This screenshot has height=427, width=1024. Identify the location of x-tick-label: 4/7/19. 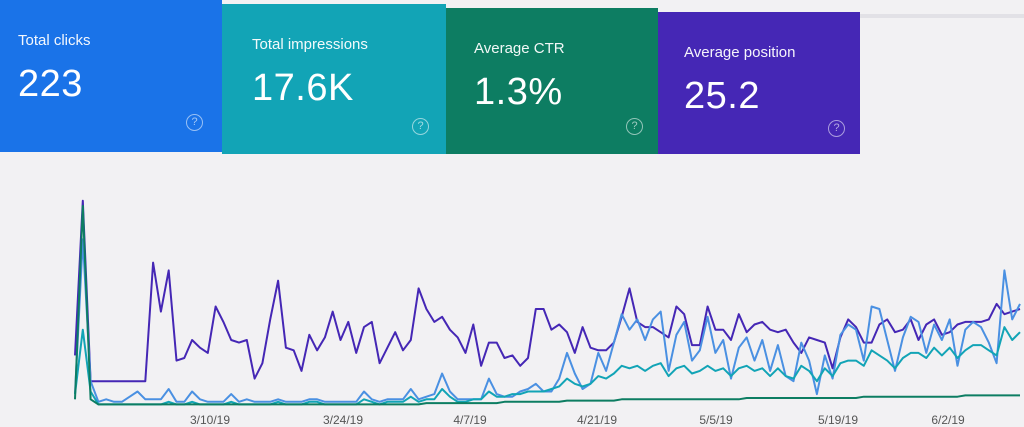
(470, 420).